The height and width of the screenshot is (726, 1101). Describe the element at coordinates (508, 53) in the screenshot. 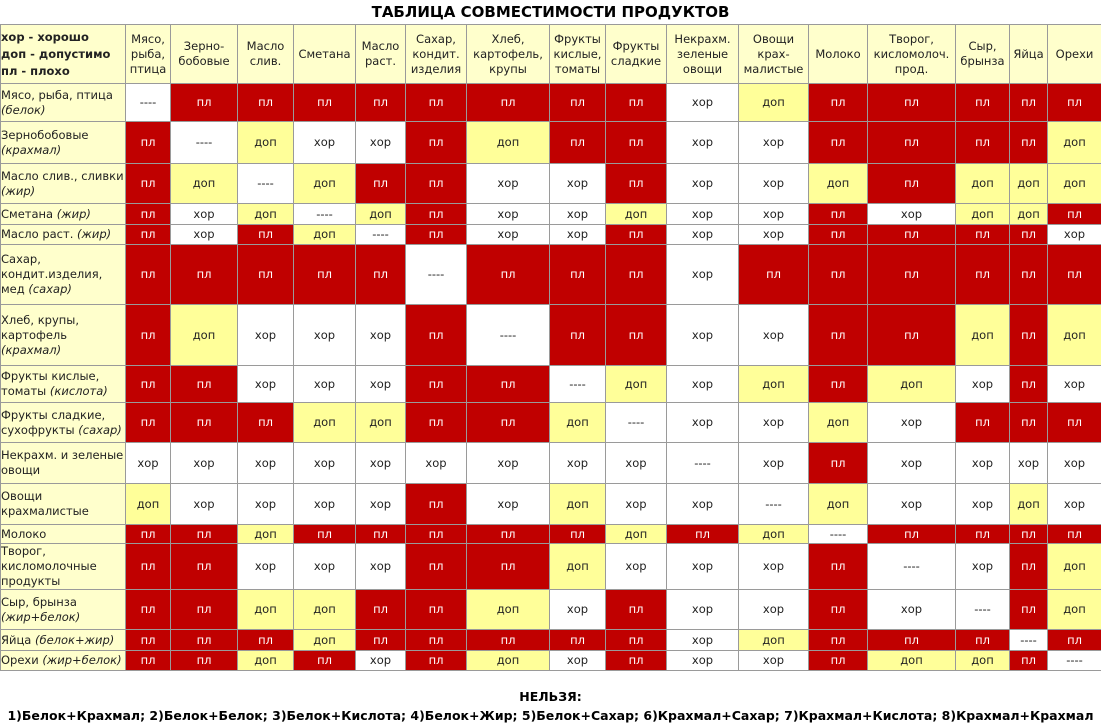

I see `column-label: Хлеб, картофель, крупы` at that location.